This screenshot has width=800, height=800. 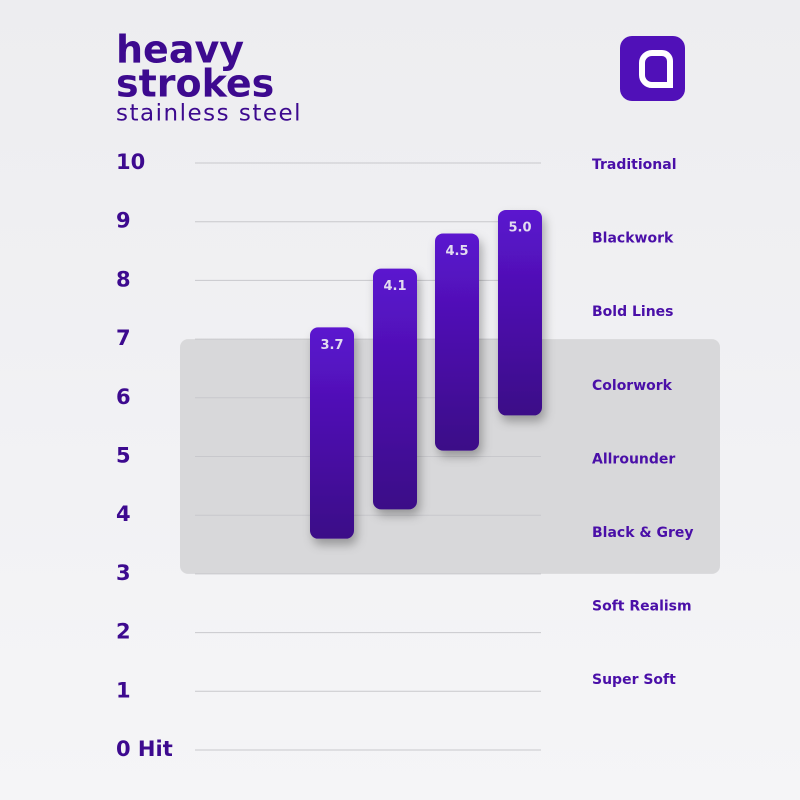 What do you see at coordinates (123, 221) in the screenshot?
I see `y-tick-label: 9` at bounding box center [123, 221].